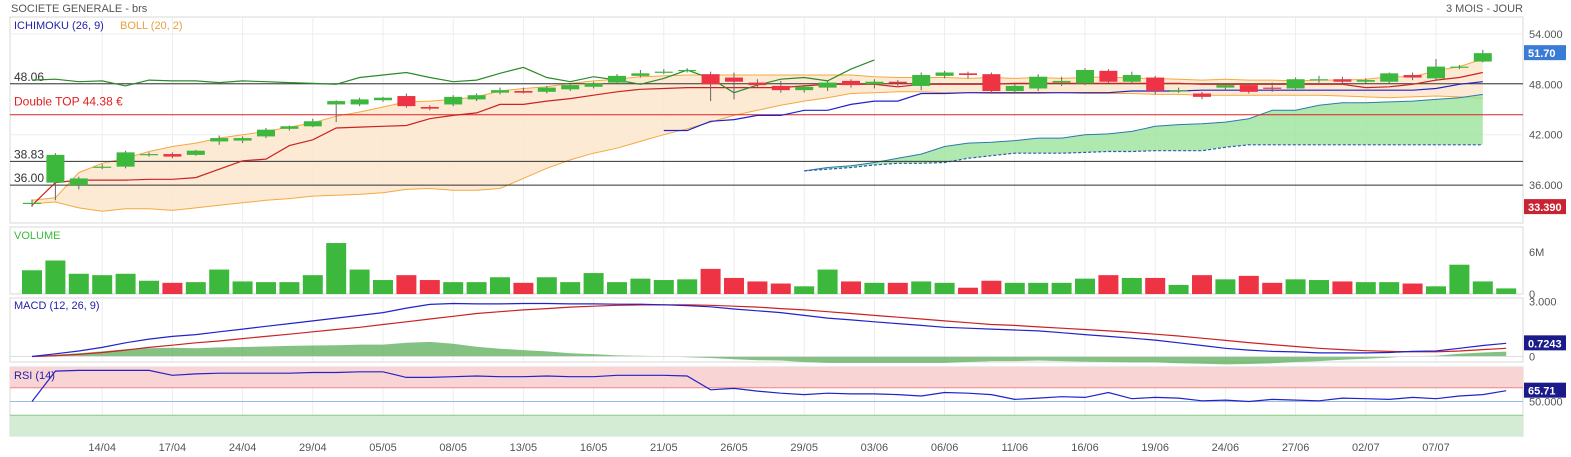  Describe the element at coordinates (57, 306) in the screenshot. I see `macd-label: MACD (12, 26, 9)` at that location.